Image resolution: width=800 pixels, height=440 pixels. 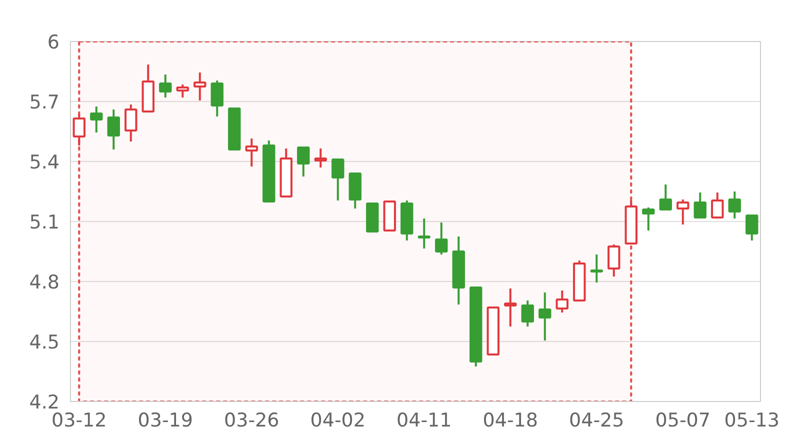 What do you see at coordinates (752, 421) in the screenshot?
I see `x-tick-label: 05-13` at bounding box center [752, 421].